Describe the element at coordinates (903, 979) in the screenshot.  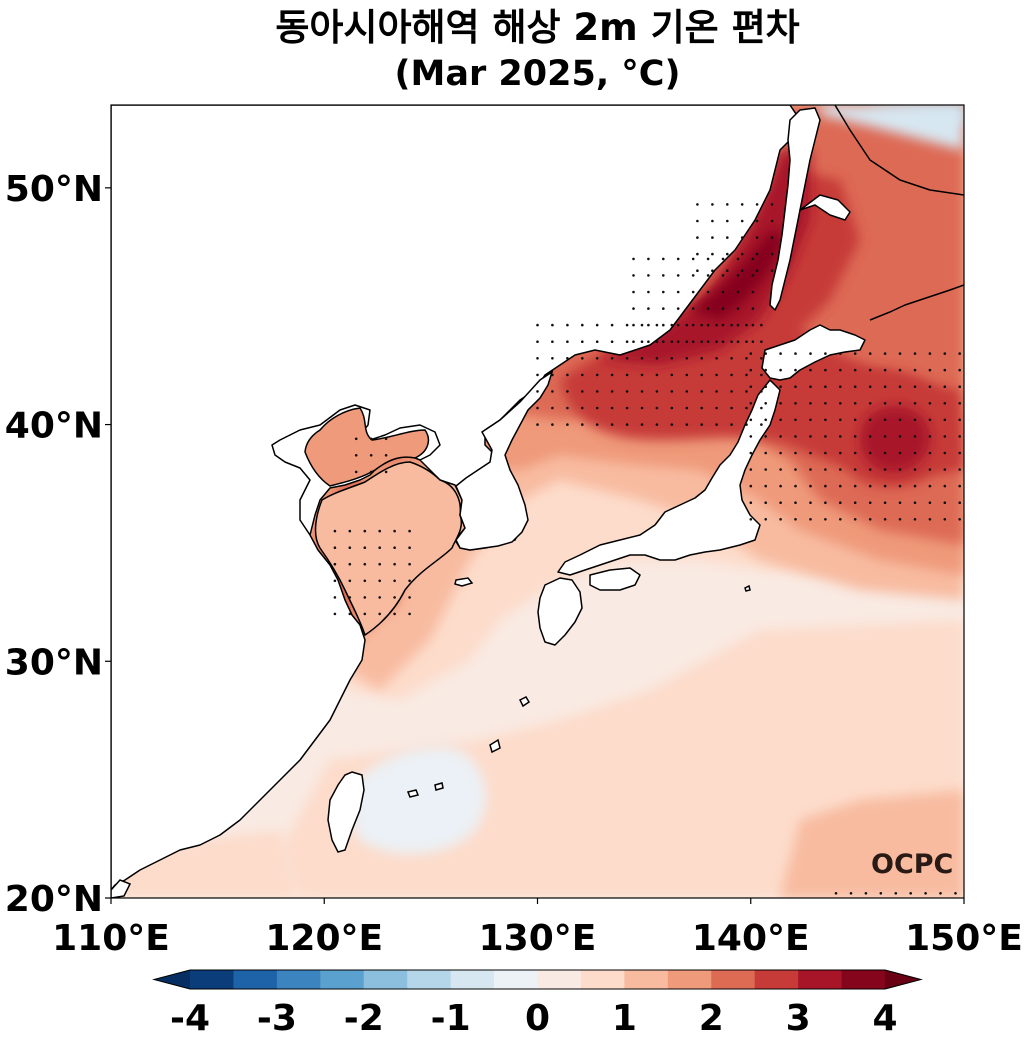
I see `colorbar-extend-max` at that location.